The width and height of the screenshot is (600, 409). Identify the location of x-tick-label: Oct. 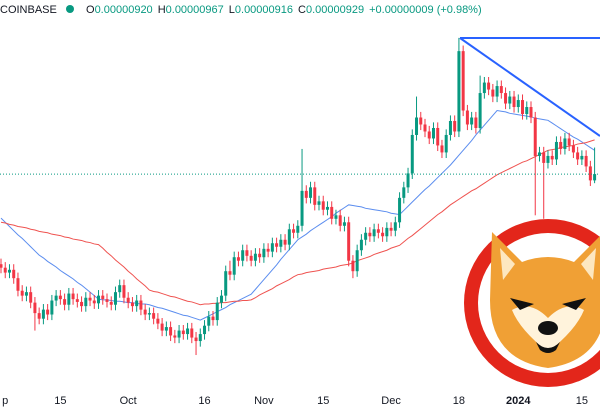
(128, 401).